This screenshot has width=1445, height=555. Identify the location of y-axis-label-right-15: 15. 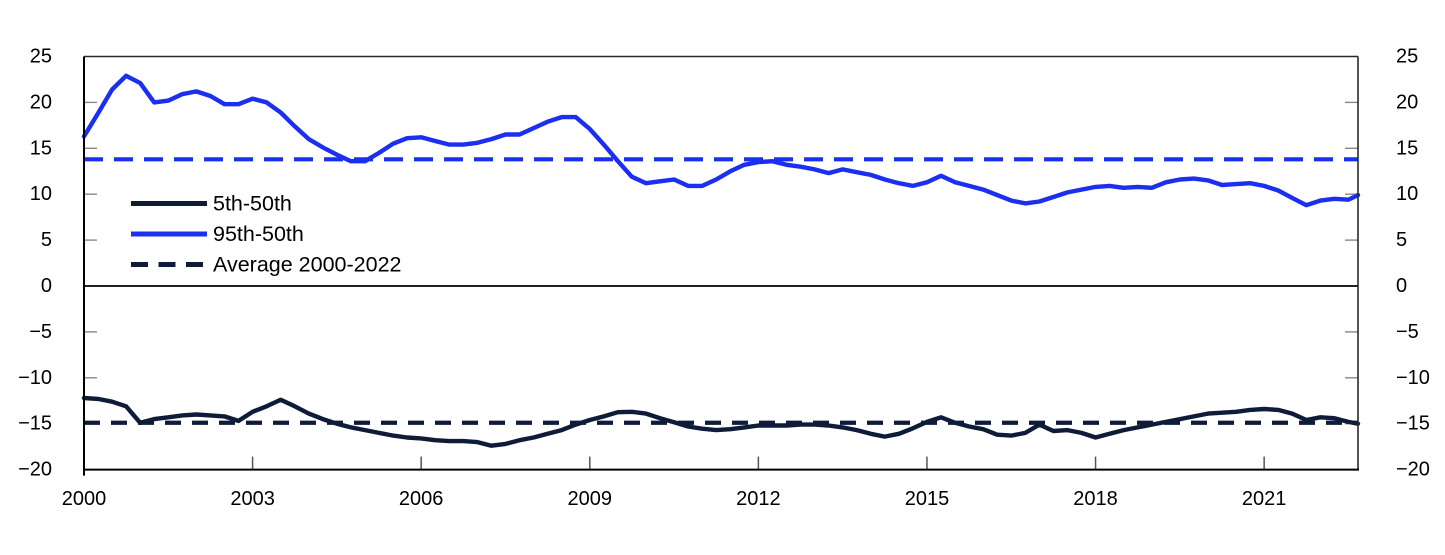
(1407, 148).